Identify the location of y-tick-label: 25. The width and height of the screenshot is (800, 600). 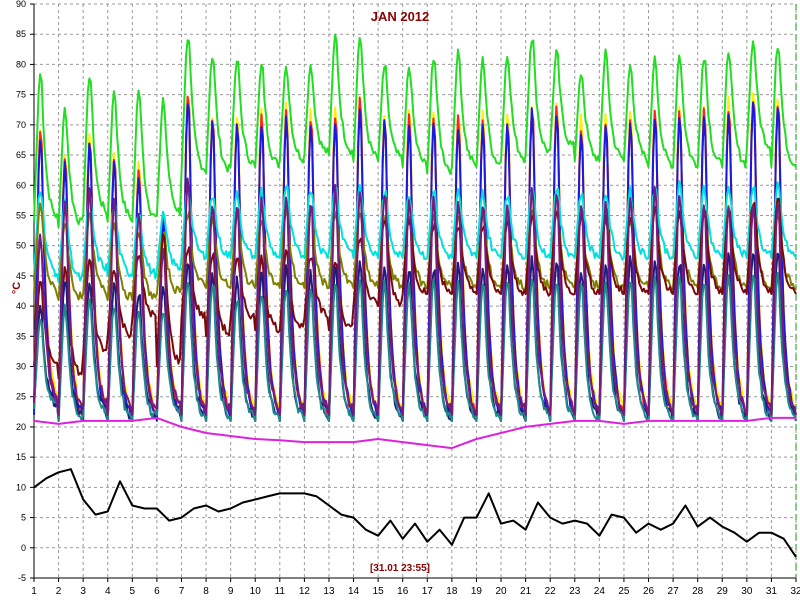
(21, 397).